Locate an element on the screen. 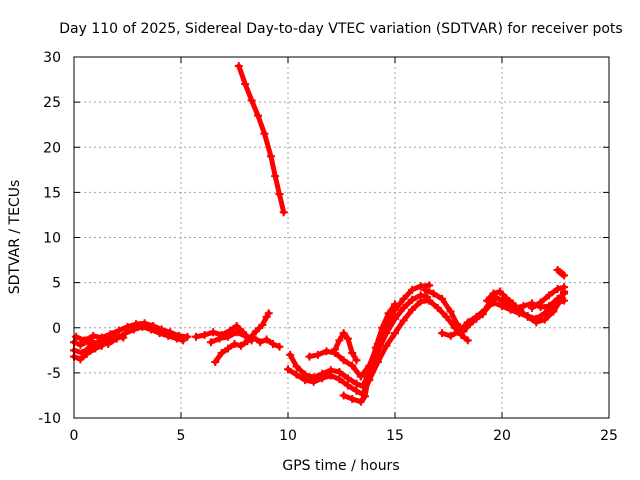 This screenshot has width=640, height=480. x-tick-label: 0 is located at coordinates (74, 436).